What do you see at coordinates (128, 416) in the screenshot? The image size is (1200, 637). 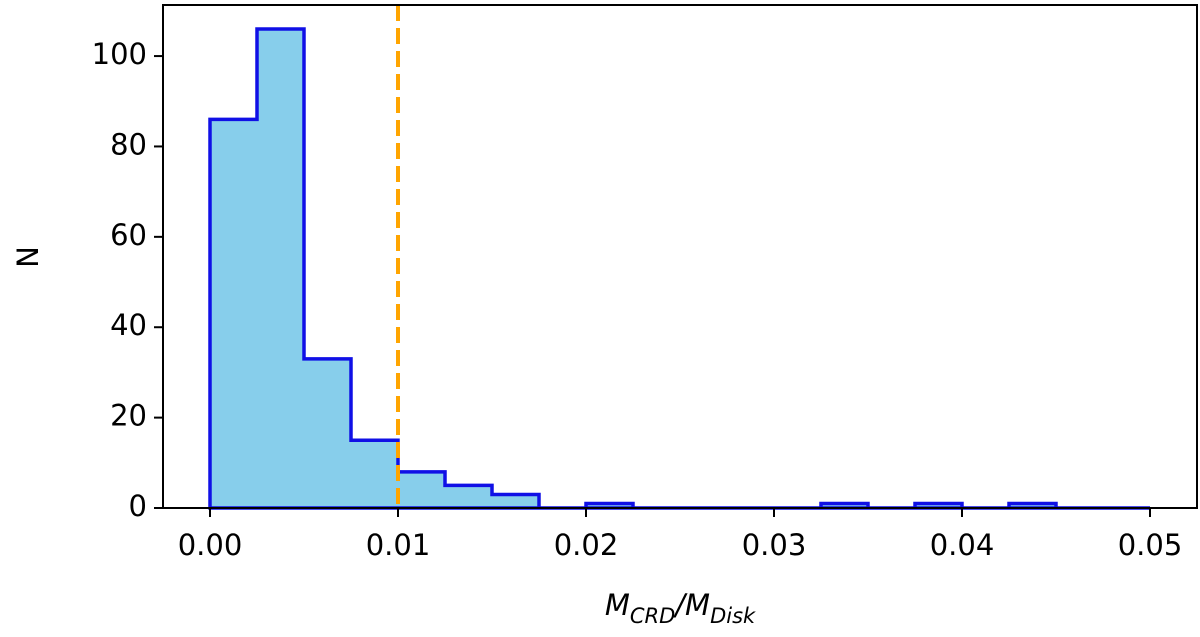 I see `y-tick-label: 20` at bounding box center [128, 416].